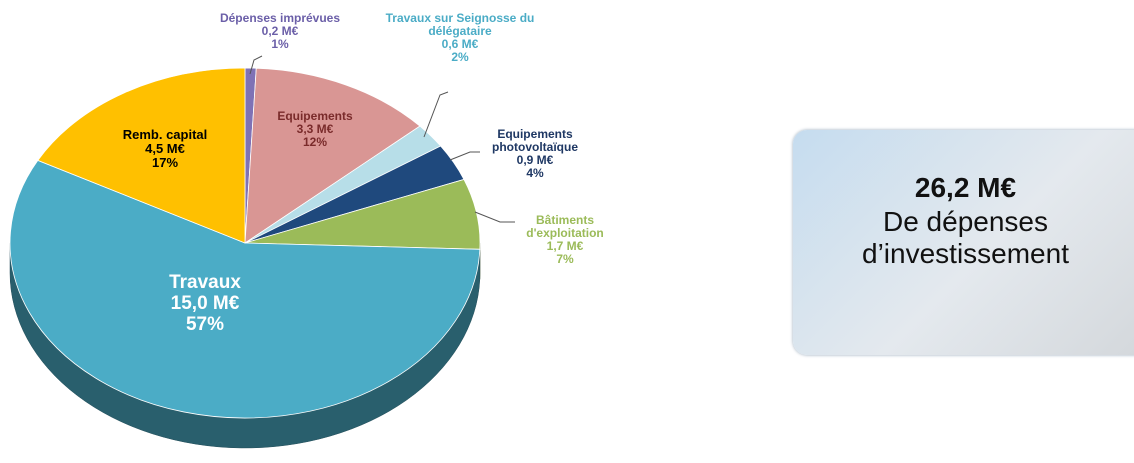  Describe the element at coordinates (965, 187) in the screenshot. I see `total: 26,2 M€` at that location.